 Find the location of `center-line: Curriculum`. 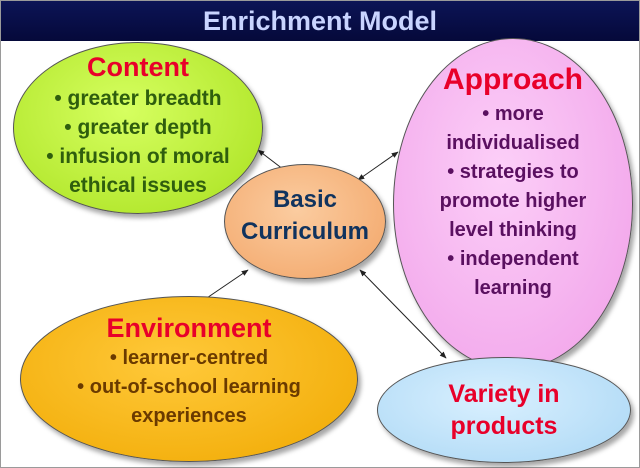

center-line: Curriculum is located at coordinates (304, 231).